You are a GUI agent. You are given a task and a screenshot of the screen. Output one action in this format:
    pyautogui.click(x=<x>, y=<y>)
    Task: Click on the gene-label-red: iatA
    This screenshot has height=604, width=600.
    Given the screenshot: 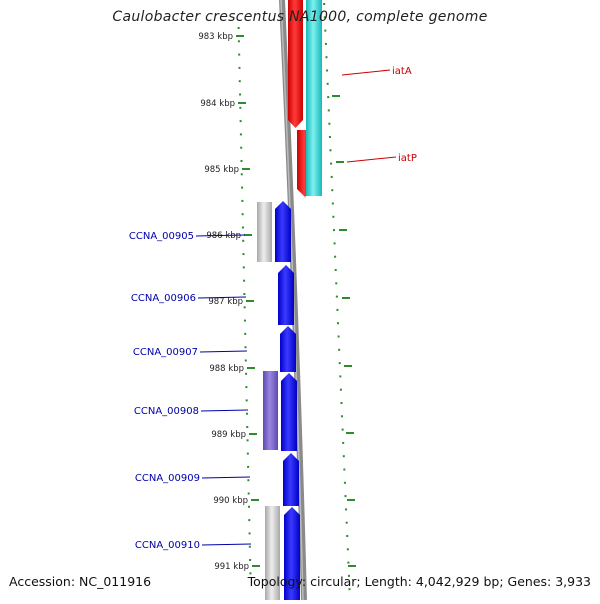 What is the action you would take?
    pyautogui.click(x=402, y=71)
    